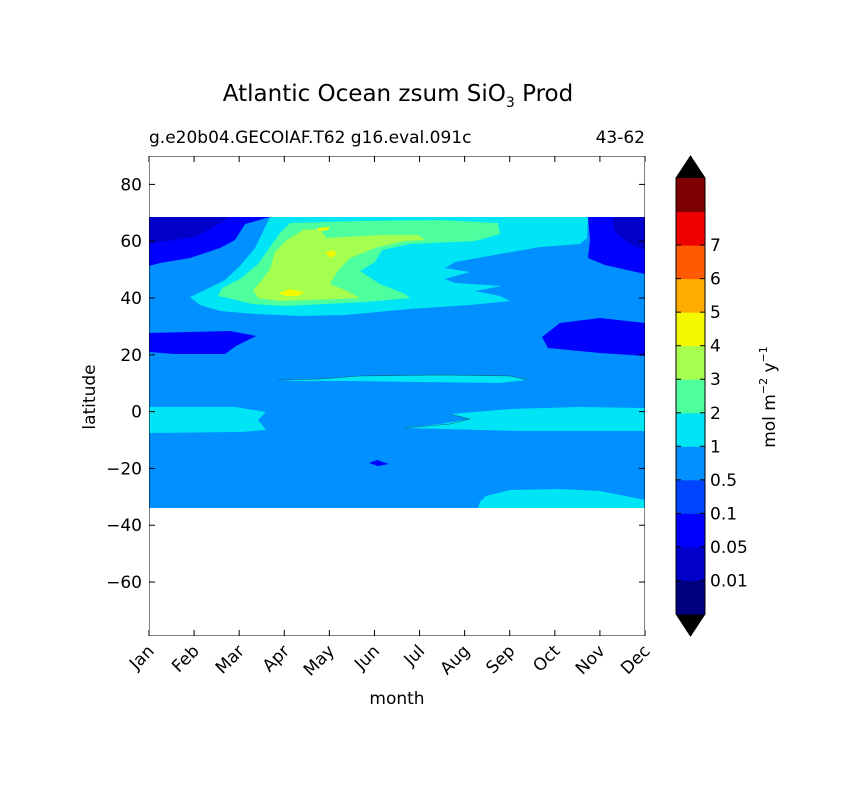 The image size is (863, 788). Describe the element at coordinates (131, 242) in the screenshot. I see `y-tick-label: 60` at that location.